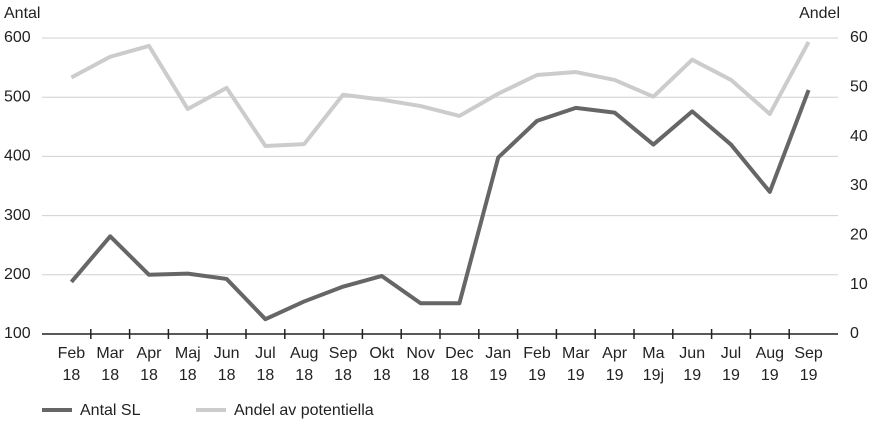 The width and height of the screenshot is (877, 429). I want to click on x-tick-label: Maj, so click(188, 353).